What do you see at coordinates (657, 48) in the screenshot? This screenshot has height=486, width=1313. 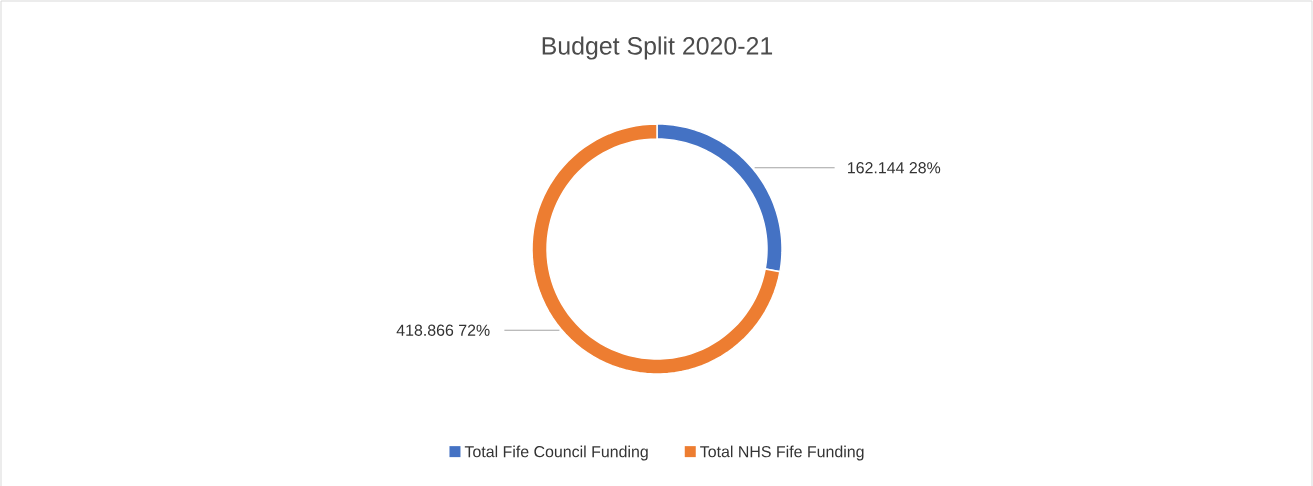 I see `chart-title: Budget Split 2020-21` at bounding box center [657, 48].